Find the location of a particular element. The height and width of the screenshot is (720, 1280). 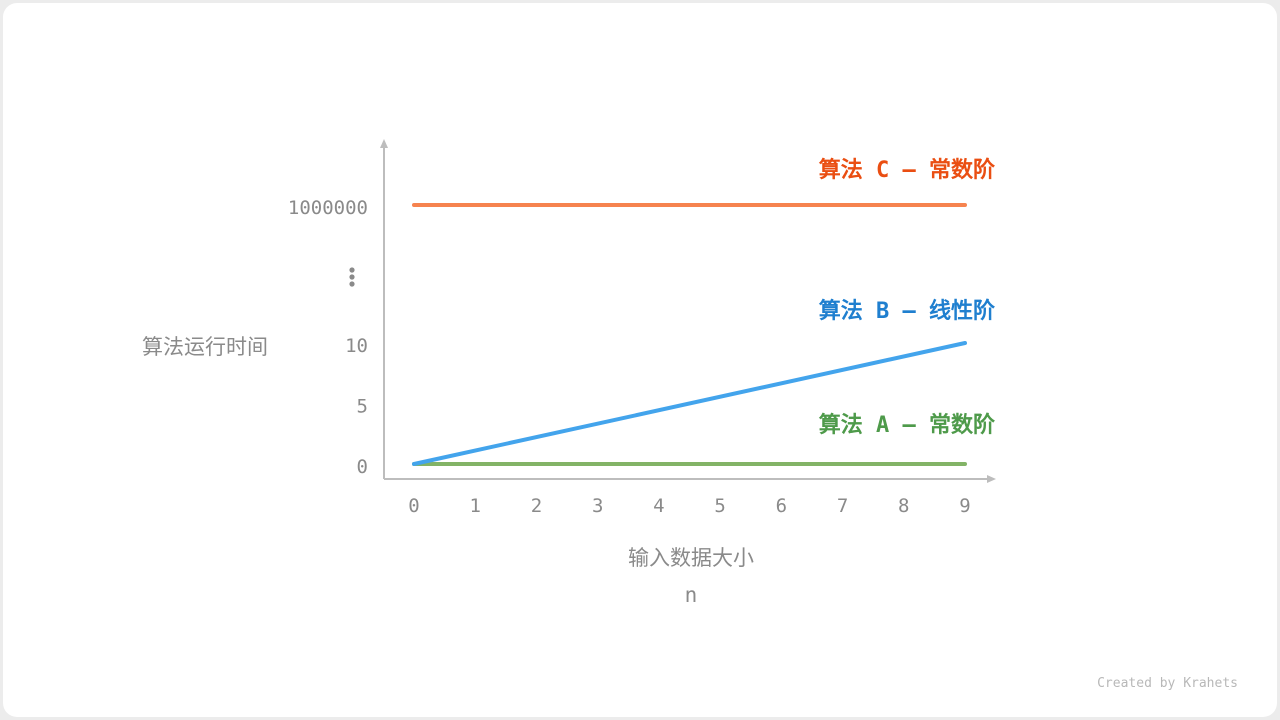

y-axis-label: 算法运行时间 is located at coordinates (205, 347).